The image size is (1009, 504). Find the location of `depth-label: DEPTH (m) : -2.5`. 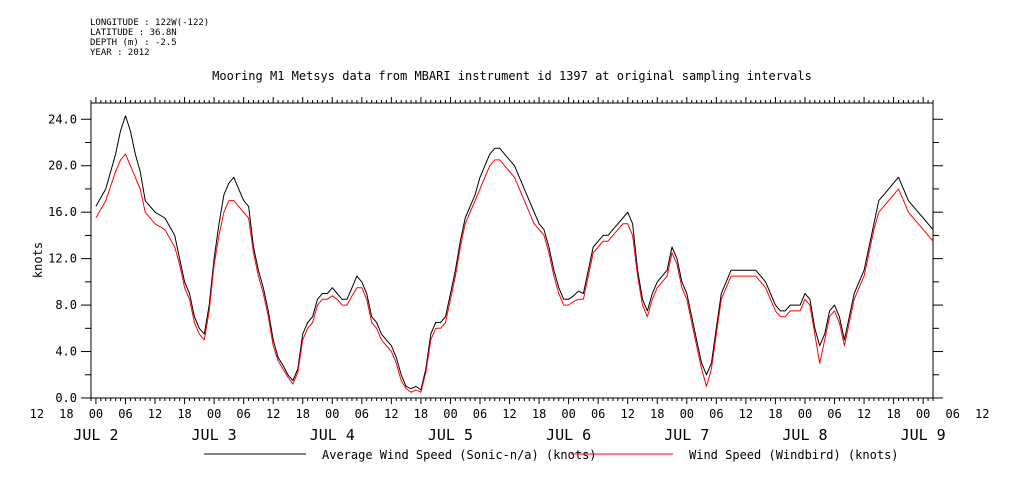

depth-label: DEPTH (m) : -2.5 is located at coordinates (133, 43).